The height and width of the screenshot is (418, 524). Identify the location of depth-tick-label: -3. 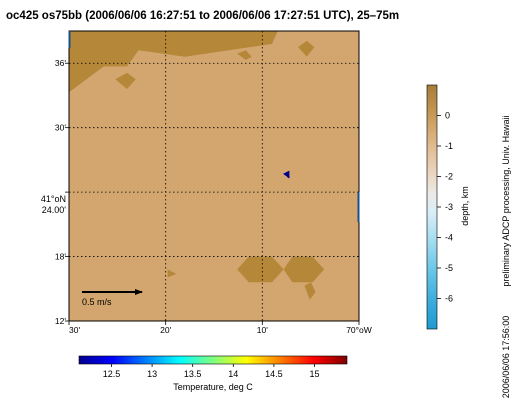
(449, 207).